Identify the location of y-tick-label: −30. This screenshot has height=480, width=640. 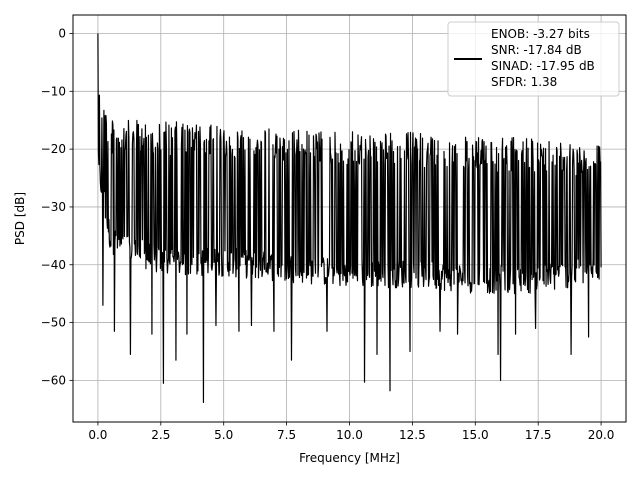
(53, 207).